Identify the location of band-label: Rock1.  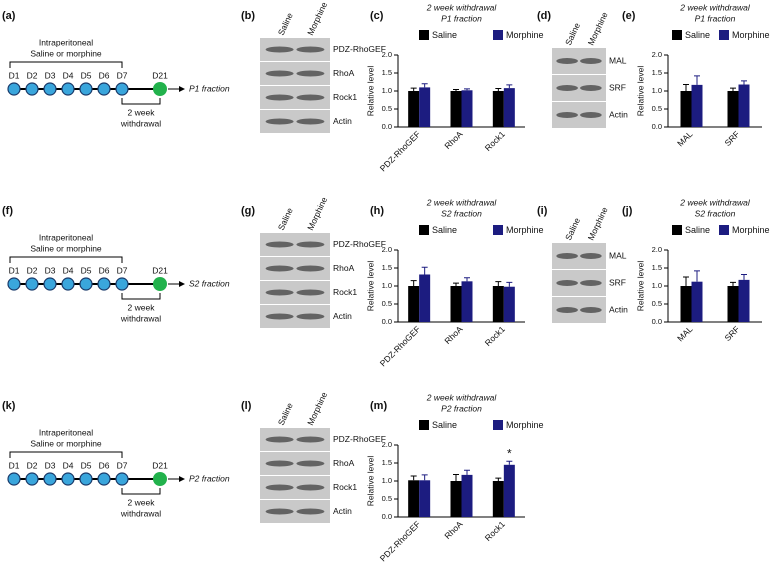
(345, 487).